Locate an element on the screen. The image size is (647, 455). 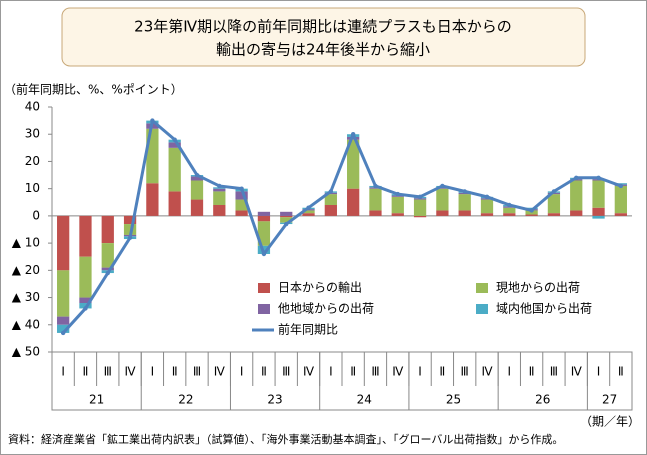
title-box is located at coordinates (323, 37).